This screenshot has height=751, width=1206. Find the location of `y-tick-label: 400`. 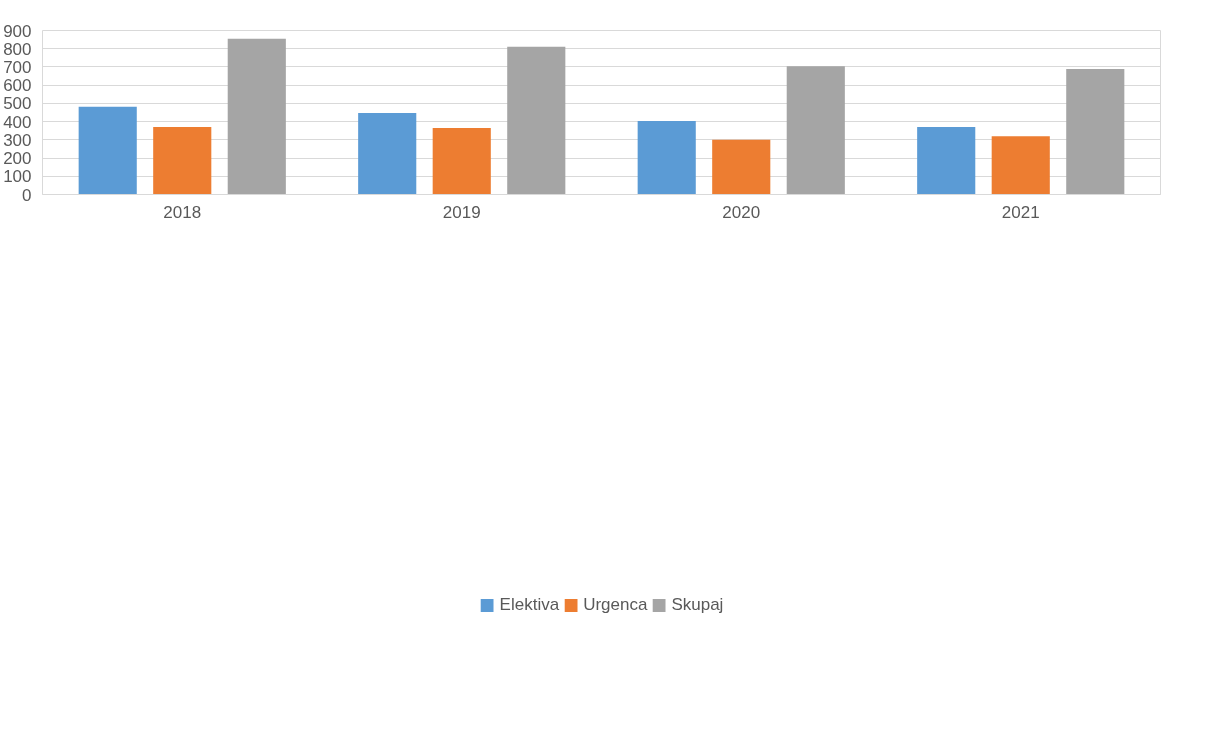

y-tick-label: 400 is located at coordinates (17, 122).